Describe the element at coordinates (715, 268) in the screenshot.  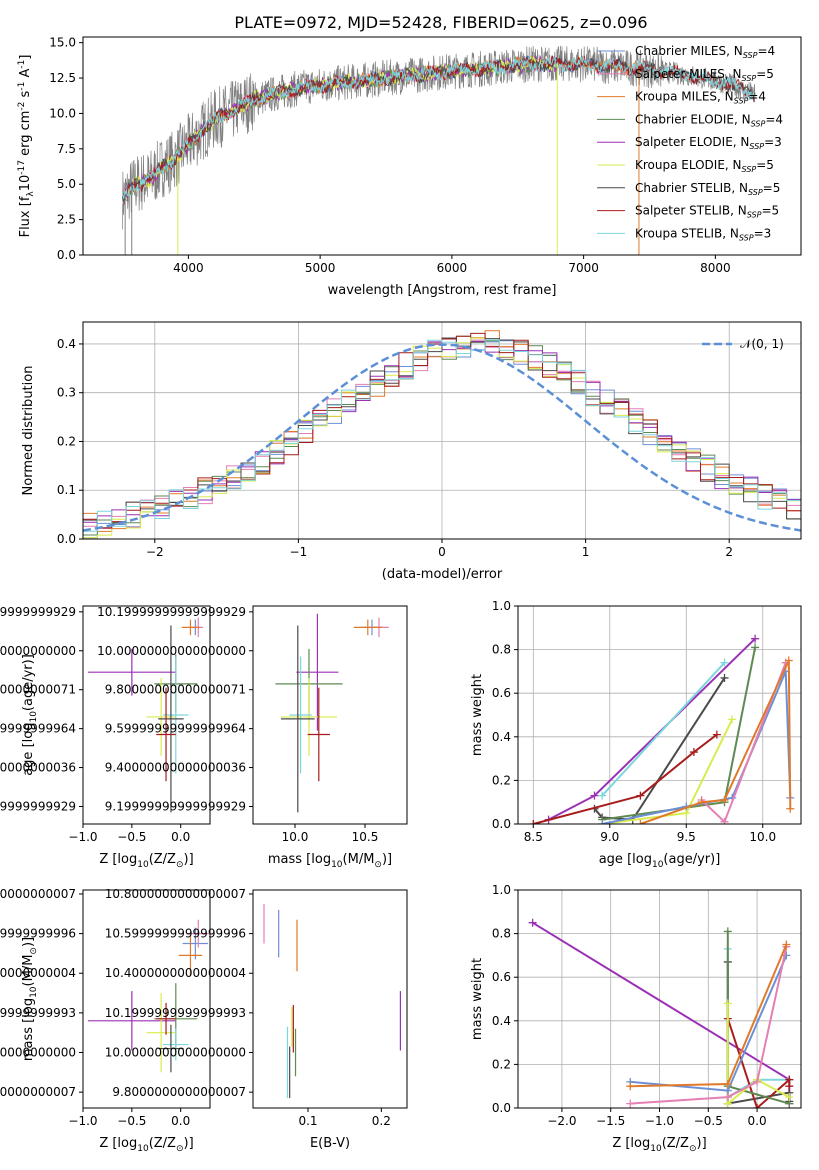
I see `x-tick-label: 8000` at that location.